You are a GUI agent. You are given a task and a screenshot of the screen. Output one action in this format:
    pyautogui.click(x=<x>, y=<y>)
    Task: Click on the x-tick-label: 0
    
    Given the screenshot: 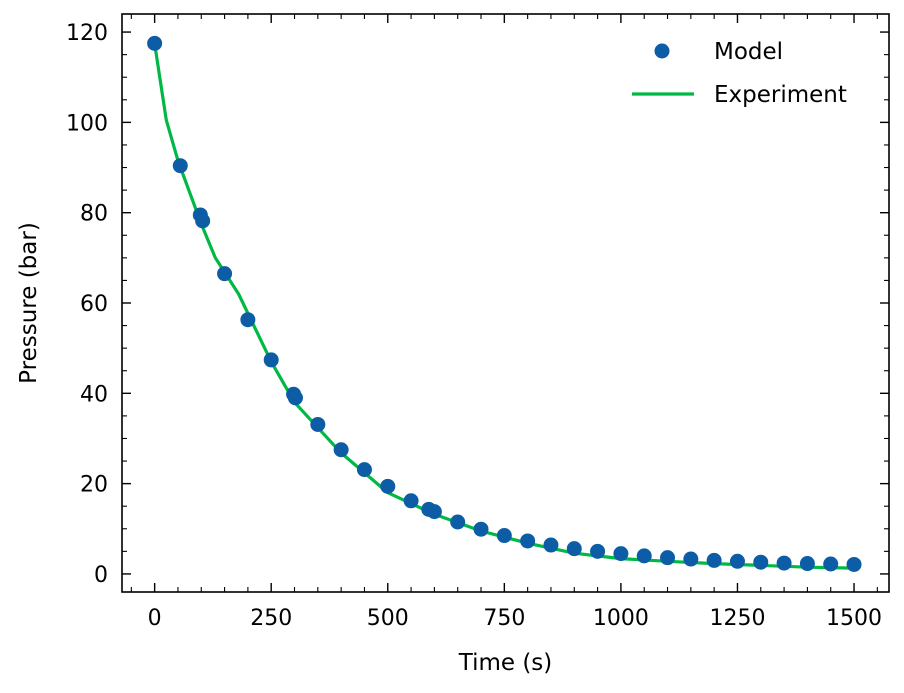 What is the action you would take?
    pyautogui.click(x=155, y=618)
    